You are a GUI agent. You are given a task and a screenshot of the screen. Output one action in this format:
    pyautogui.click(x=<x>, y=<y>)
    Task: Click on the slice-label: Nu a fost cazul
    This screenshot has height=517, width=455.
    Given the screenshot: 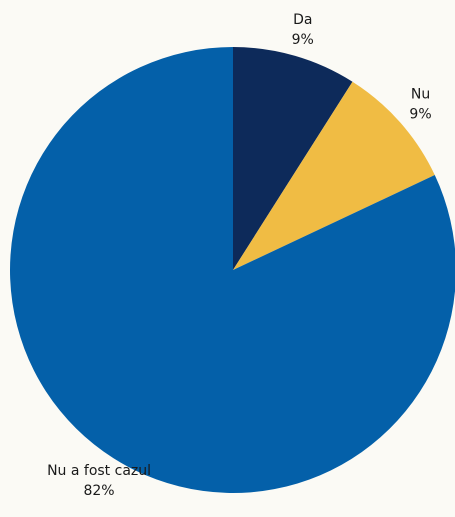 What is the action you would take?
    pyautogui.click(x=99, y=471)
    